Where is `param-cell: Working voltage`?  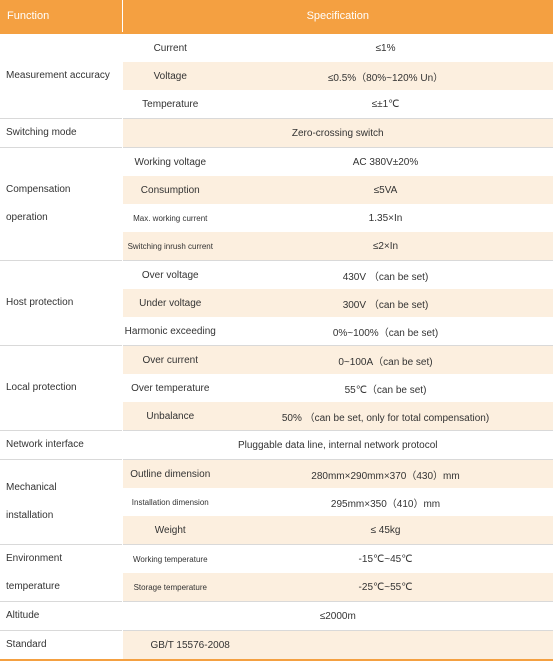
param-cell: Working voltage is located at coordinates (170, 161).